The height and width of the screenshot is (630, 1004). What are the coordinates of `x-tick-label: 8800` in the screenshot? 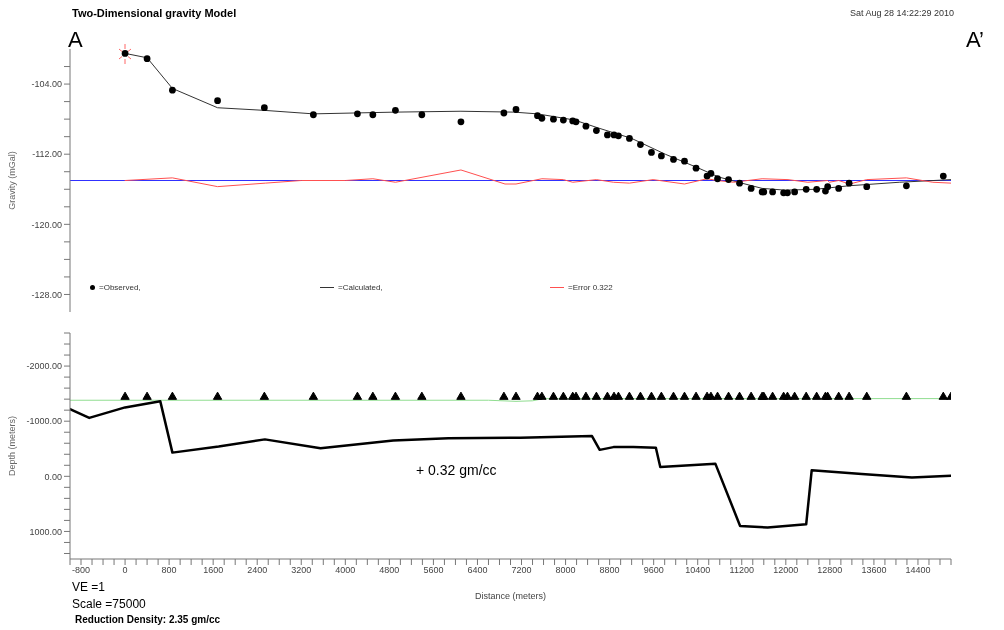 It's located at (609, 570).